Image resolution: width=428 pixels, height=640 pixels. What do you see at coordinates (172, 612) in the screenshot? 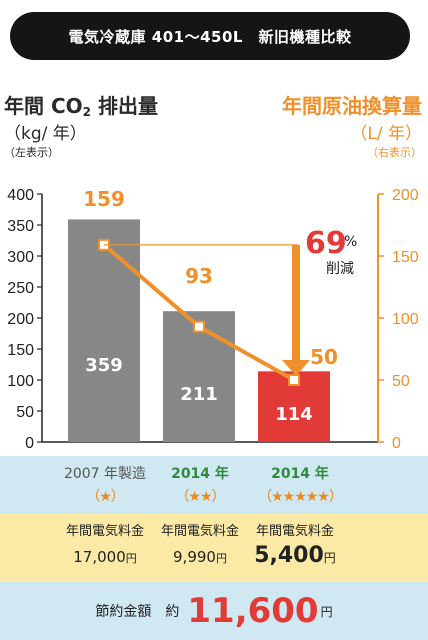
I see `saving-prefix: 約` at bounding box center [172, 612].